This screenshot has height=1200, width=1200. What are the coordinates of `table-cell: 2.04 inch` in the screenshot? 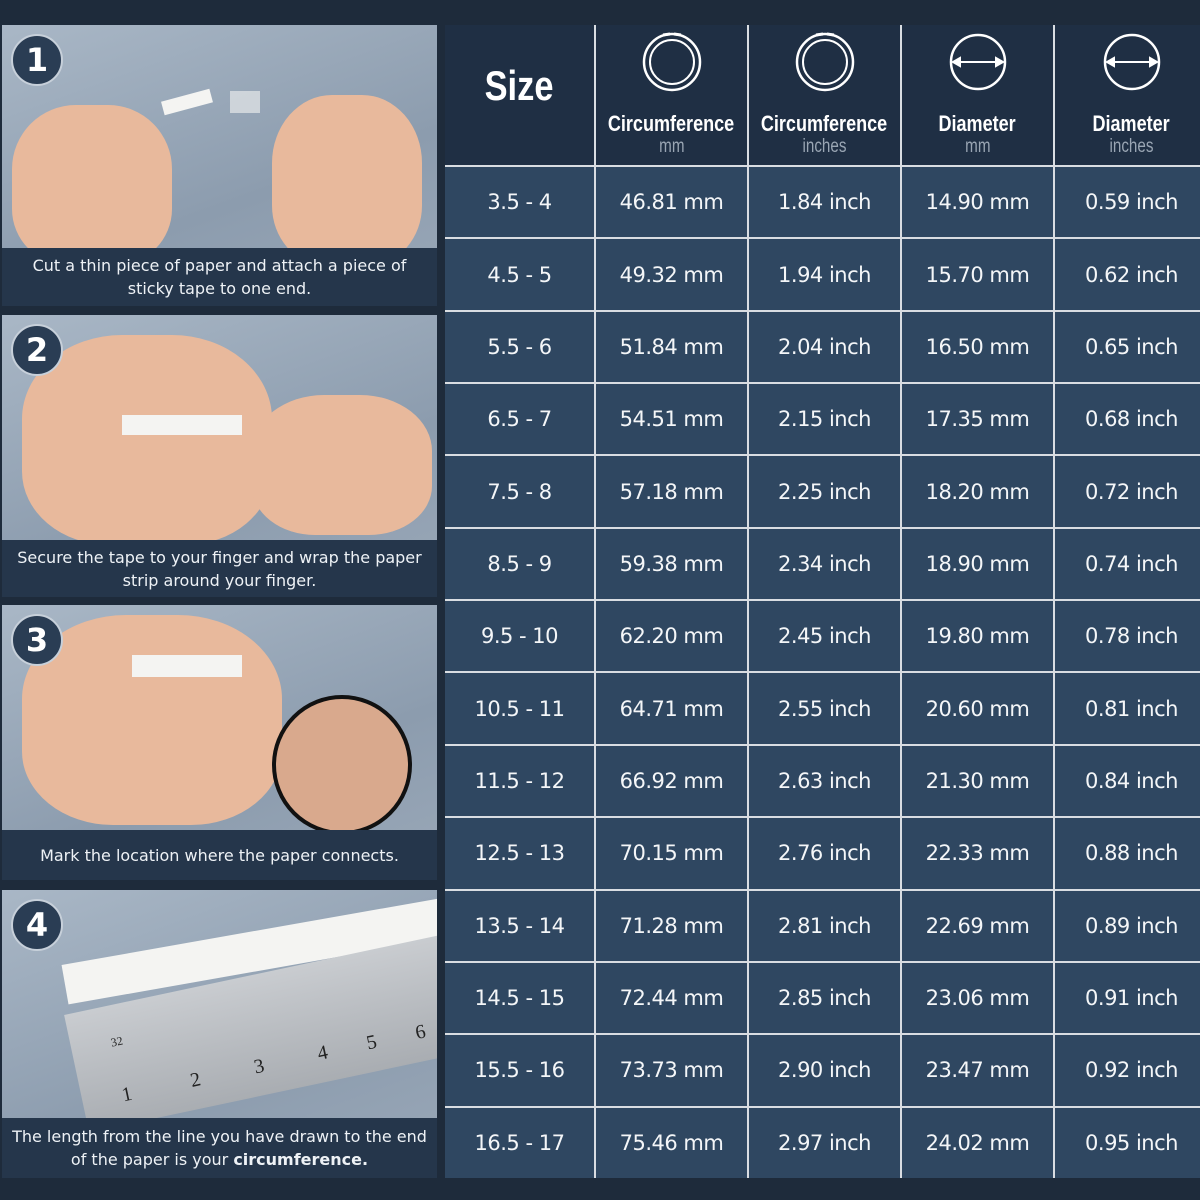 It's located at (824, 347).